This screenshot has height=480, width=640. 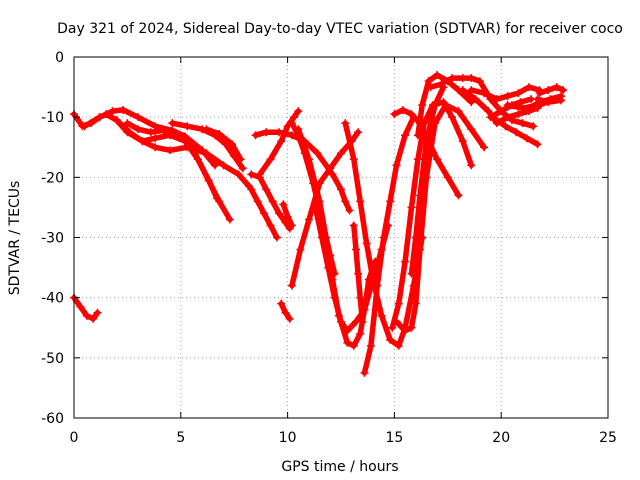 I want to click on y-axis-label: SDTVAR / TECUs, so click(x=15, y=238).